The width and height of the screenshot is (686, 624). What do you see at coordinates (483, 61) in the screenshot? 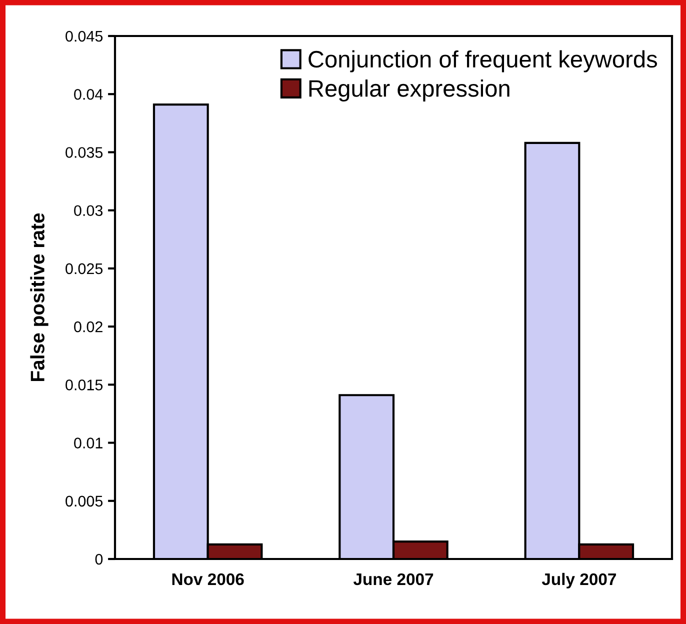
I see `legend-label: Conjunction of frequent keywords` at bounding box center [483, 61].